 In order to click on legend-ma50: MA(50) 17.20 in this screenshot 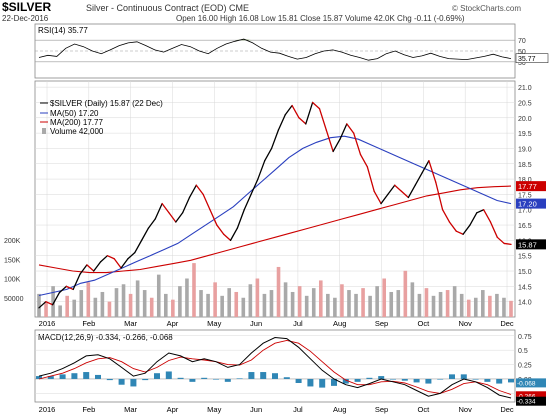, I will do `click(74, 113)`.